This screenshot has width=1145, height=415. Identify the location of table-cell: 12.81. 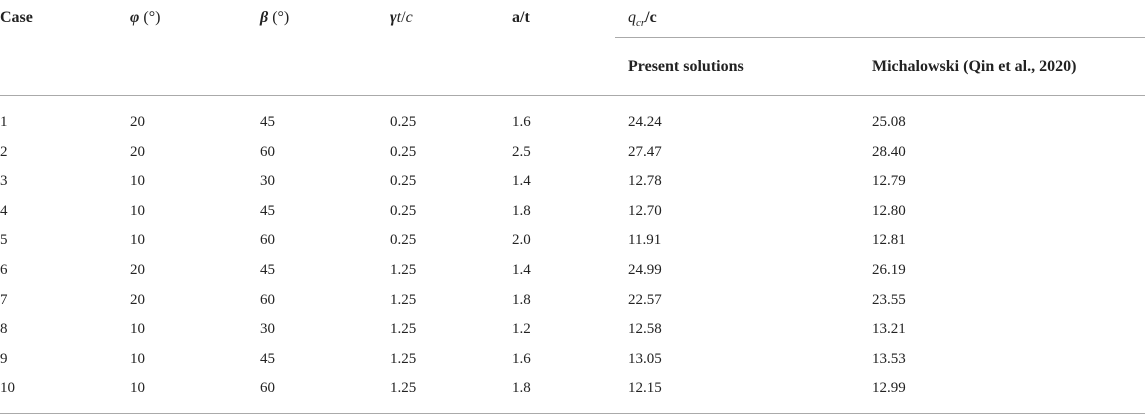
(889, 240).